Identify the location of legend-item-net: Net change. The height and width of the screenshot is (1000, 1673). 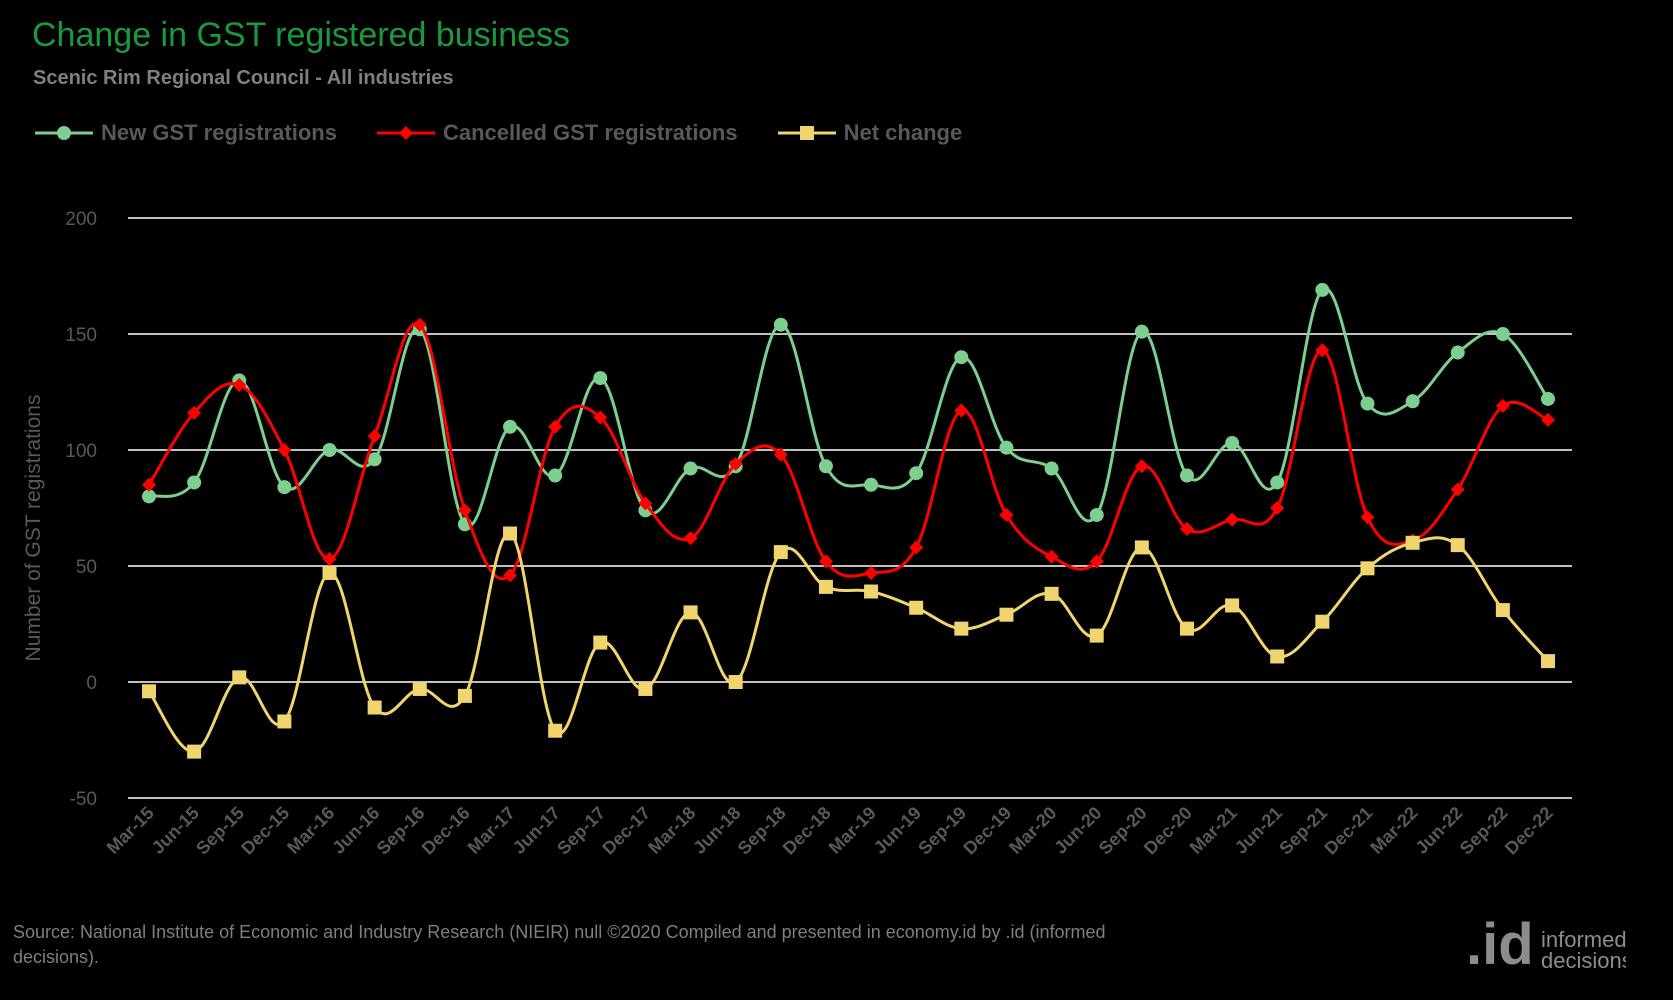
(869, 133).